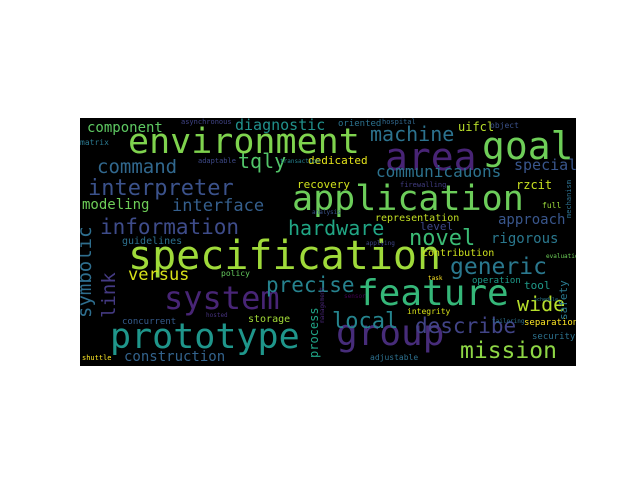 The height and width of the screenshot is (480, 640). I want to click on word-storage: storage, so click(269, 319).